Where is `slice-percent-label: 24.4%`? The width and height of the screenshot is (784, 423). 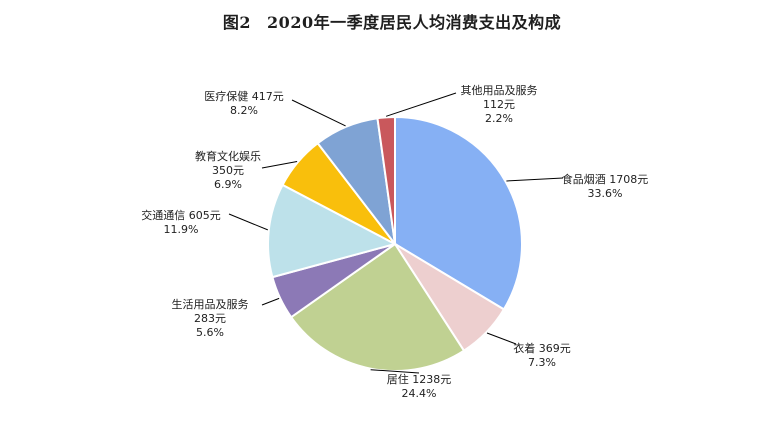 slice-percent-label: 24.4% is located at coordinates (419, 393).